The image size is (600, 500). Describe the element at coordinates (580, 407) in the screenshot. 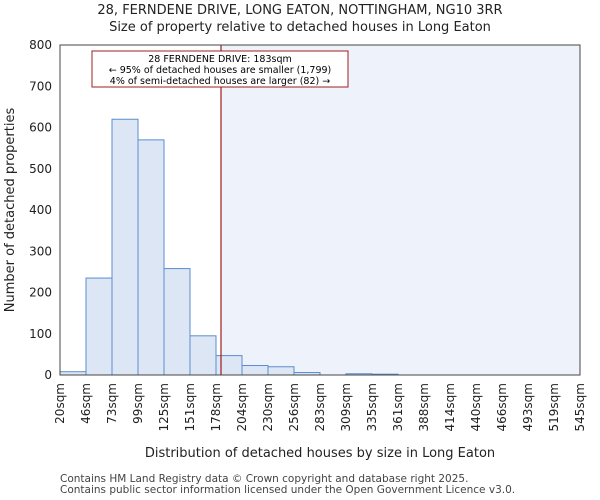

I see `x-tick-label: 545sqm` at that location.